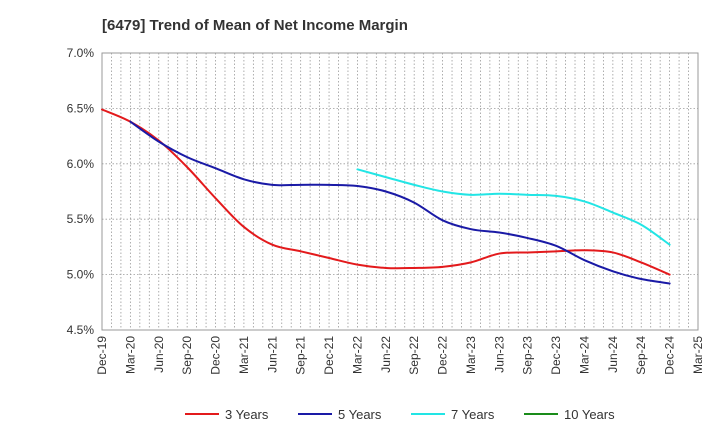 Image resolution: width=720 pixels, height=440 pixels. What do you see at coordinates (528, 355) in the screenshot?
I see `x-tick-label: Sep-23` at bounding box center [528, 355].